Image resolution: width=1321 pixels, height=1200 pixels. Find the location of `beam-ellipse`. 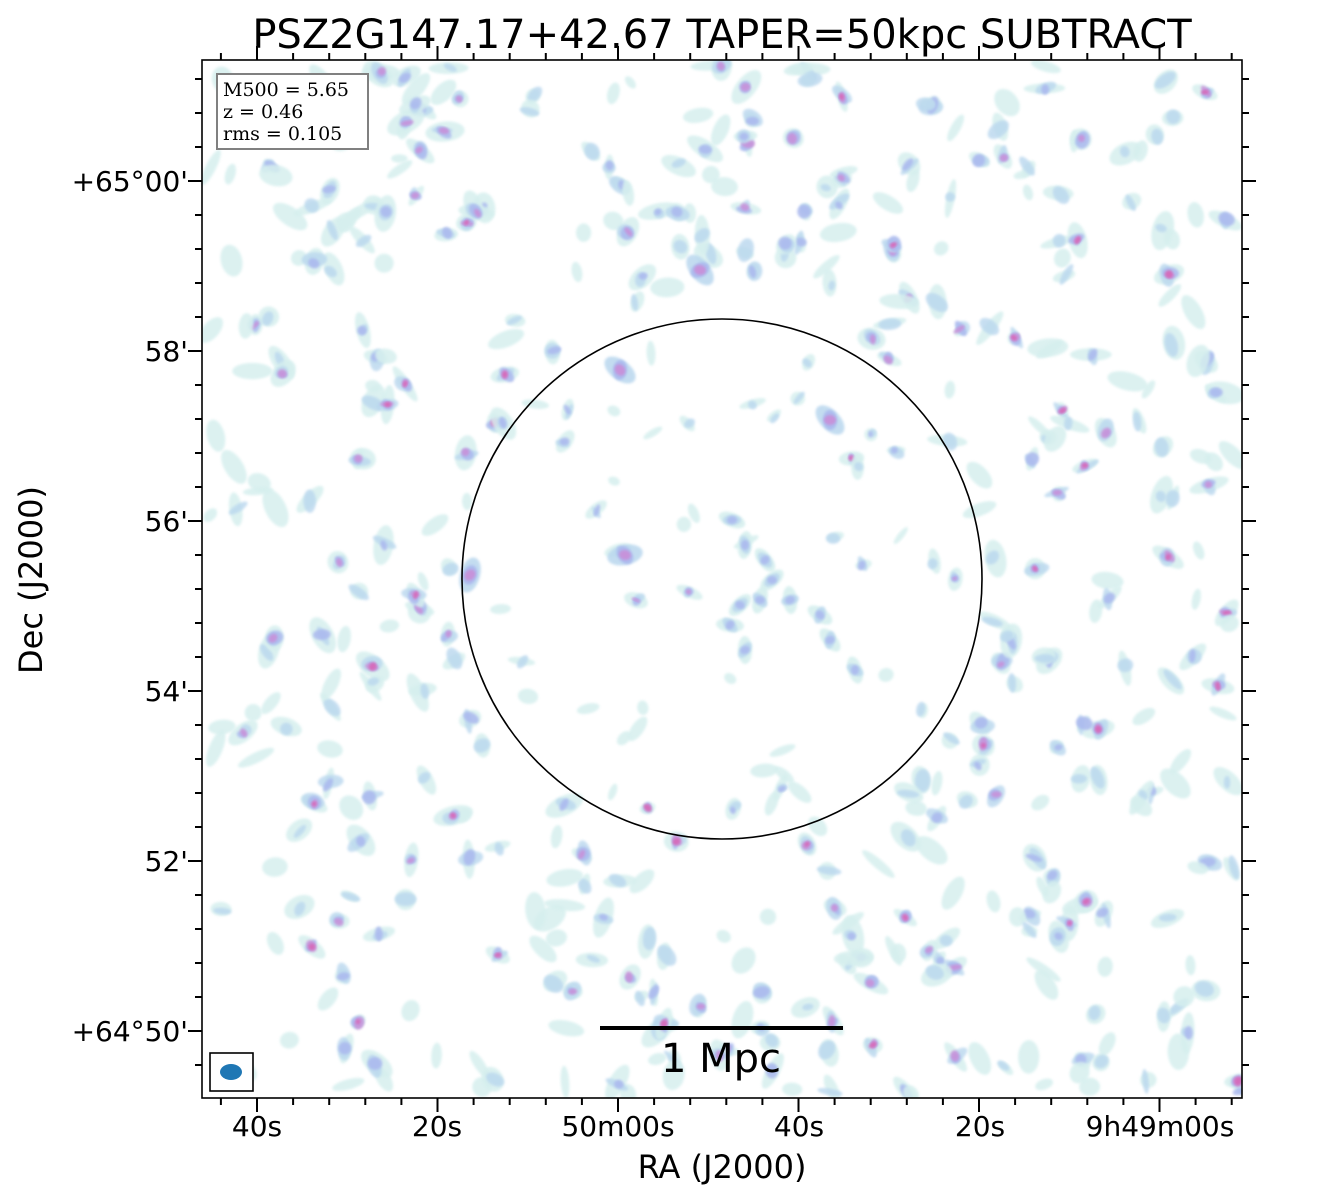

beam-ellipse is located at coordinates (231, 1072).